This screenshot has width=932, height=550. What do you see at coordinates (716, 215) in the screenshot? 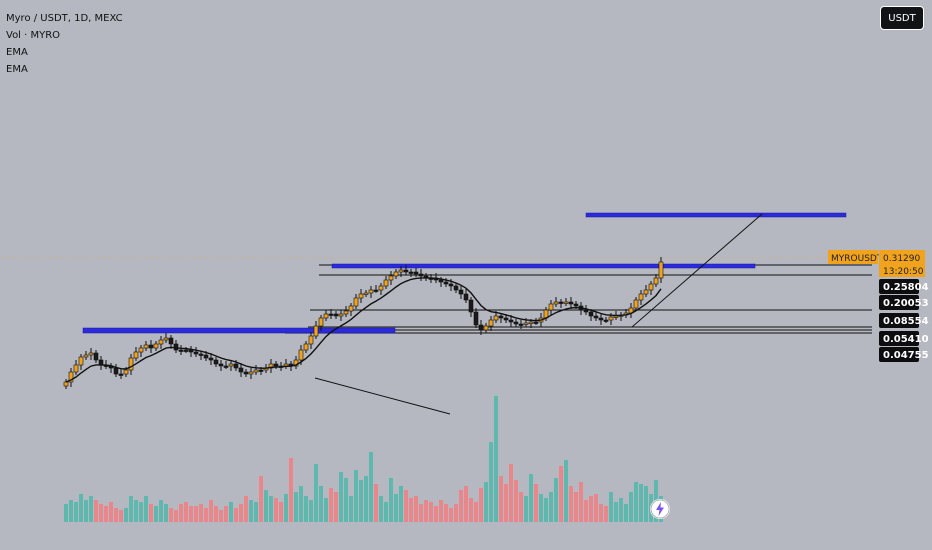
I see `resistance-zone` at bounding box center [716, 215].